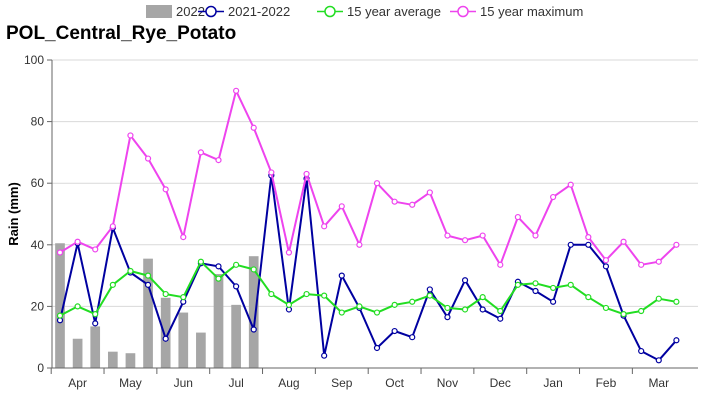 Image resolution: width=726 pixels, height=400 pixels. Describe the element at coordinates (121, 33) in the screenshot. I see `chart-title: POL_Central_Rye_Potato` at that location.